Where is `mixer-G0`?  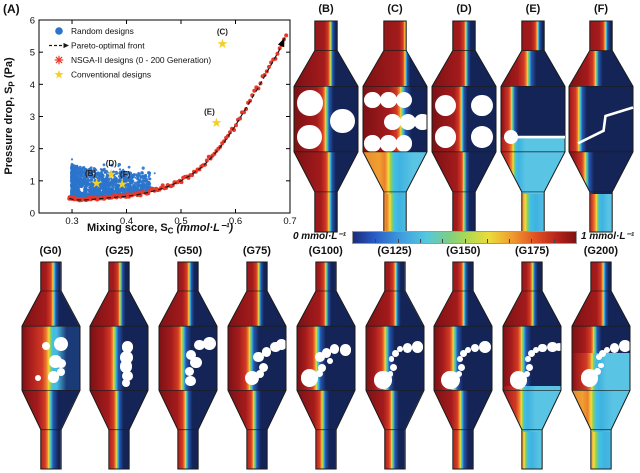
mixer-G0 is located at coordinates (51, 365).